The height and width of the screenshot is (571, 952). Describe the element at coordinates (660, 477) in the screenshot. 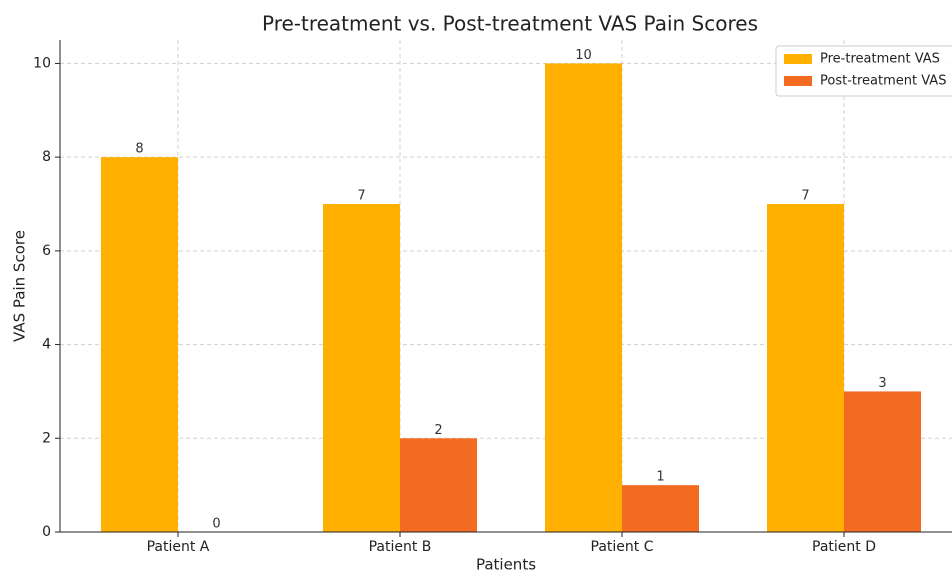

I see `data-label: 1` at that location.